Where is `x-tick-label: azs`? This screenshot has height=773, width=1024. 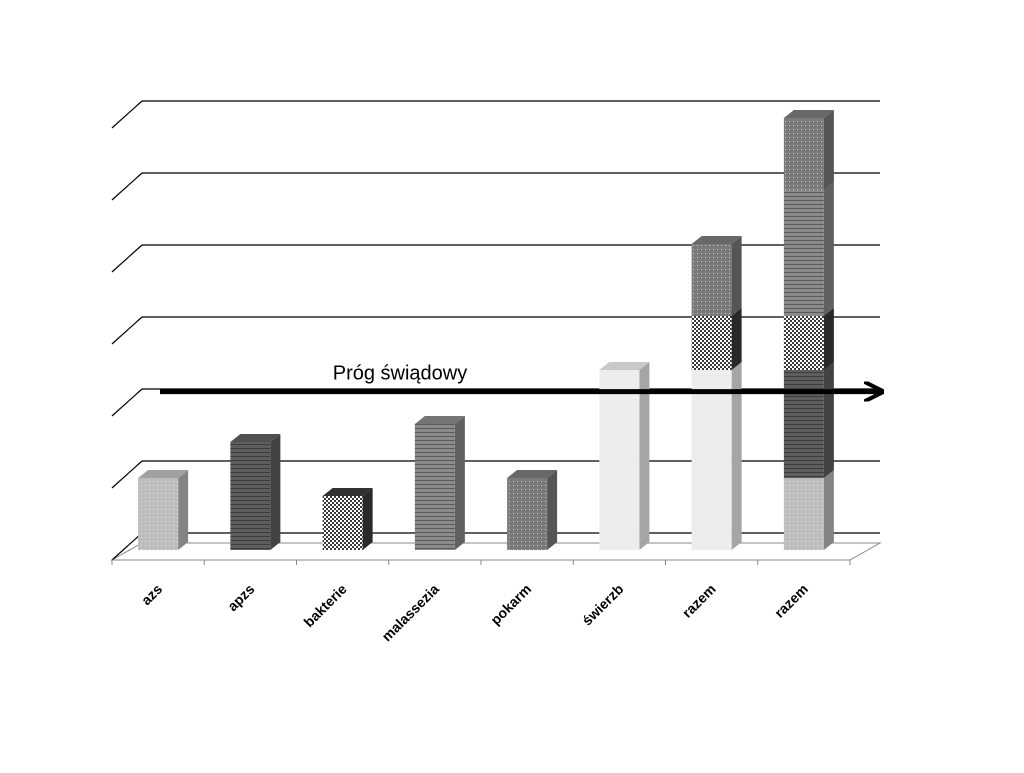
x-tick-label: azs is located at coordinates (151, 594).